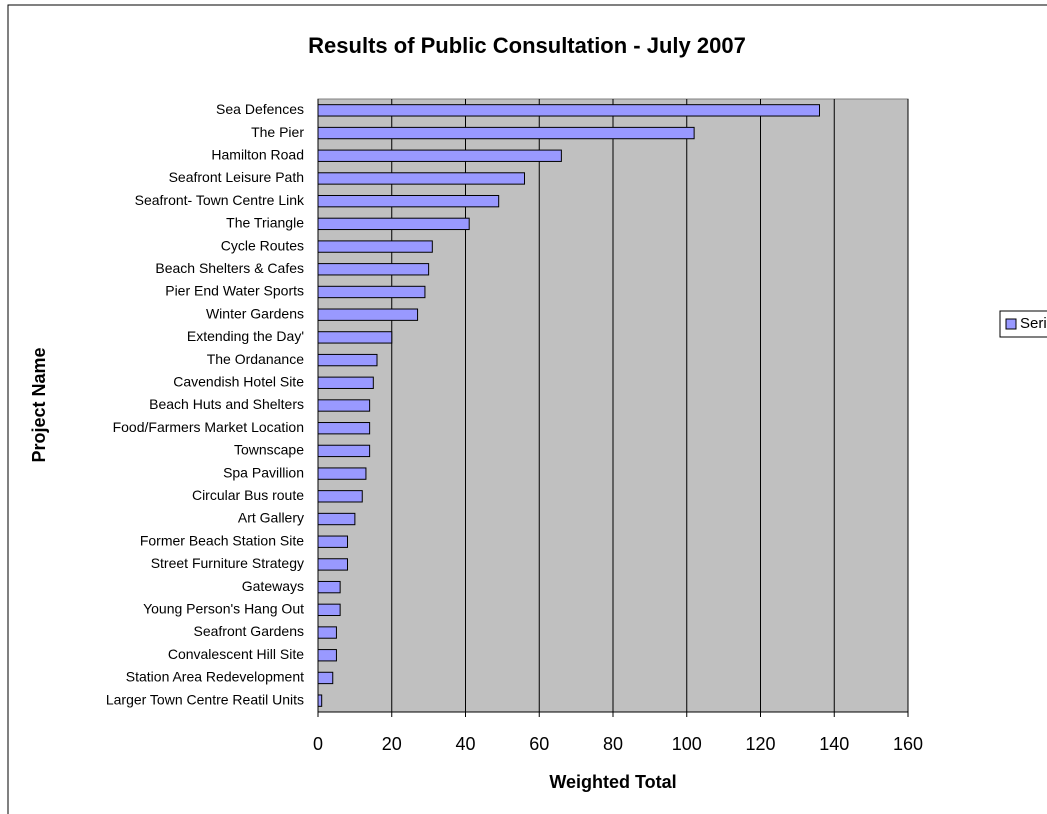 The image size is (1047, 814). I want to click on y-tick-label: The Triangle, so click(265, 223).